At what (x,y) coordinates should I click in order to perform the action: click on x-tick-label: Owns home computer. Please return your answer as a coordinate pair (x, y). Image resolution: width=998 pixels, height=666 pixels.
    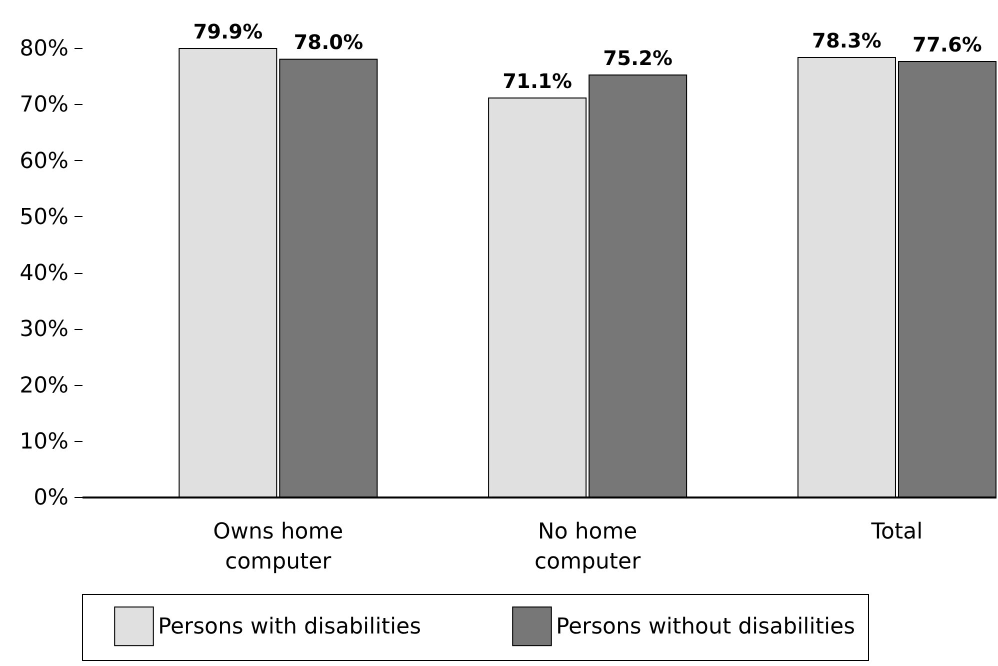
    Looking at the image, I should click on (278, 547).